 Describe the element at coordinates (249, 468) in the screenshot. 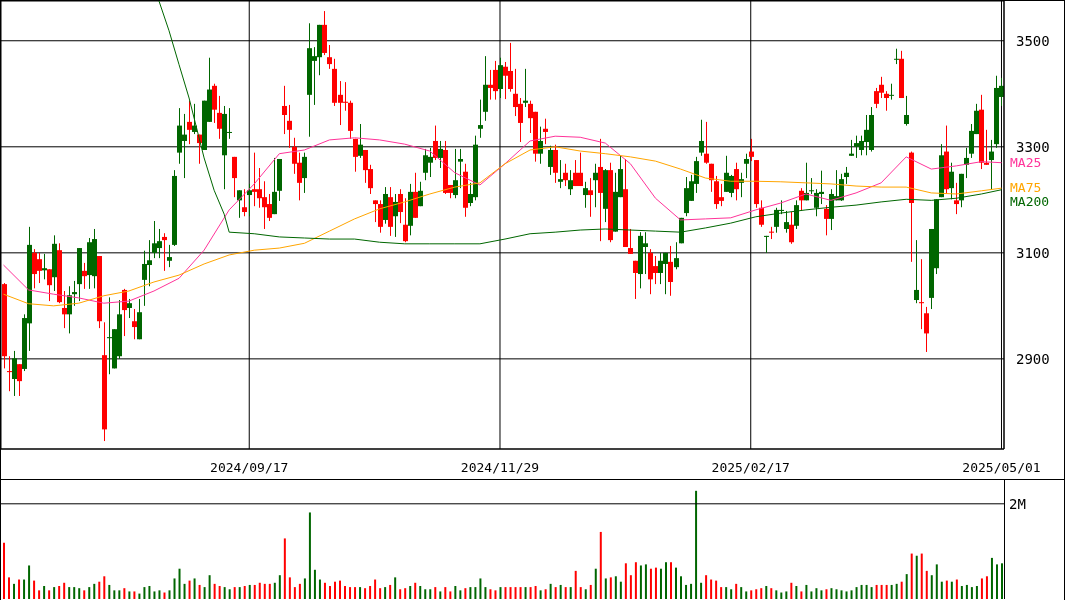

I see `x-tick-label: 2024/09/17` at that location.